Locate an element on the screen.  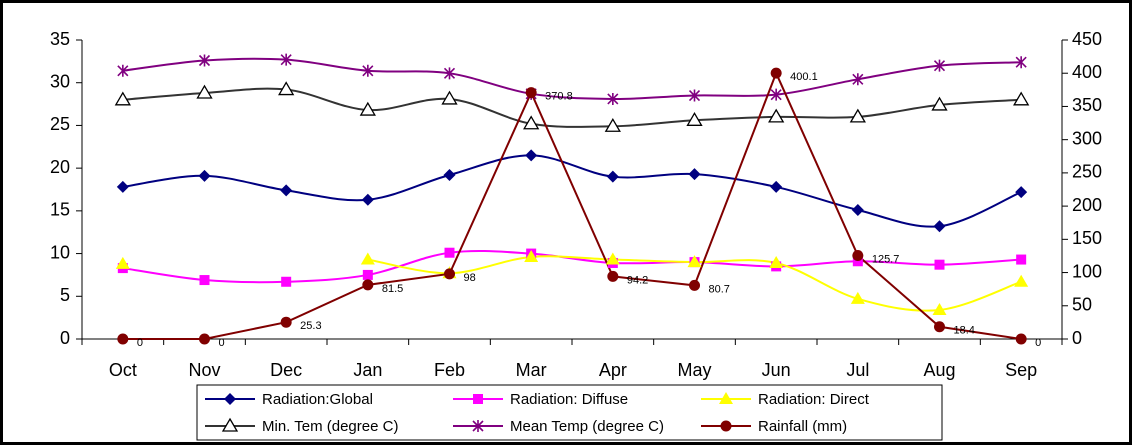
legend-label: Mean Temp (degree C) is located at coordinates (587, 426).